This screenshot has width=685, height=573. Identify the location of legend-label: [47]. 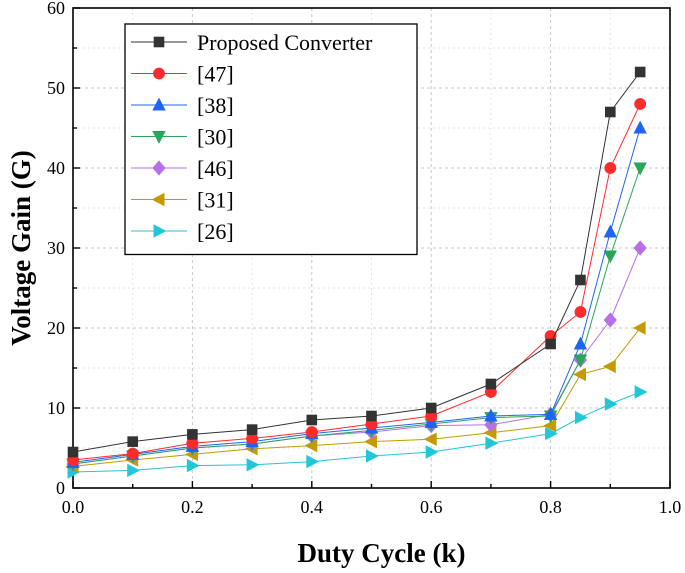
(215, 74).